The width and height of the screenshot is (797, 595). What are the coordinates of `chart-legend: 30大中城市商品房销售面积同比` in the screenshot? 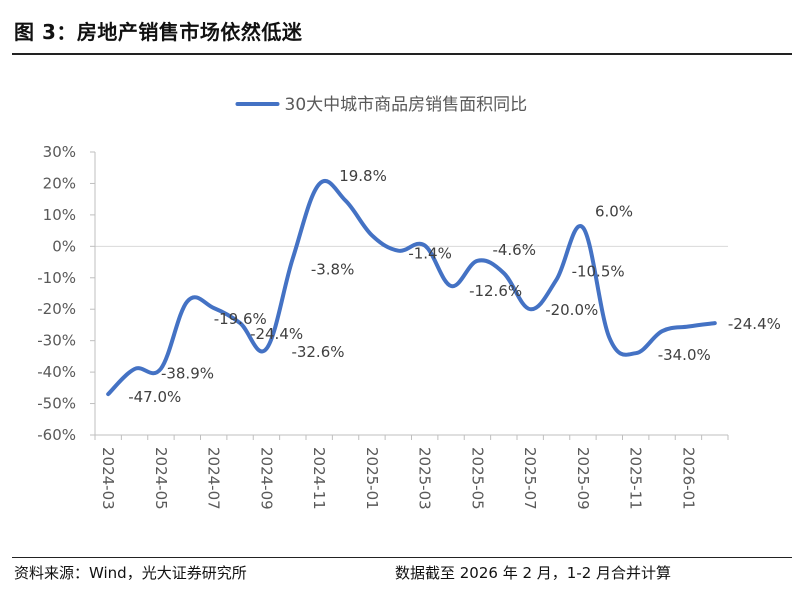 It's located at (381, 105).